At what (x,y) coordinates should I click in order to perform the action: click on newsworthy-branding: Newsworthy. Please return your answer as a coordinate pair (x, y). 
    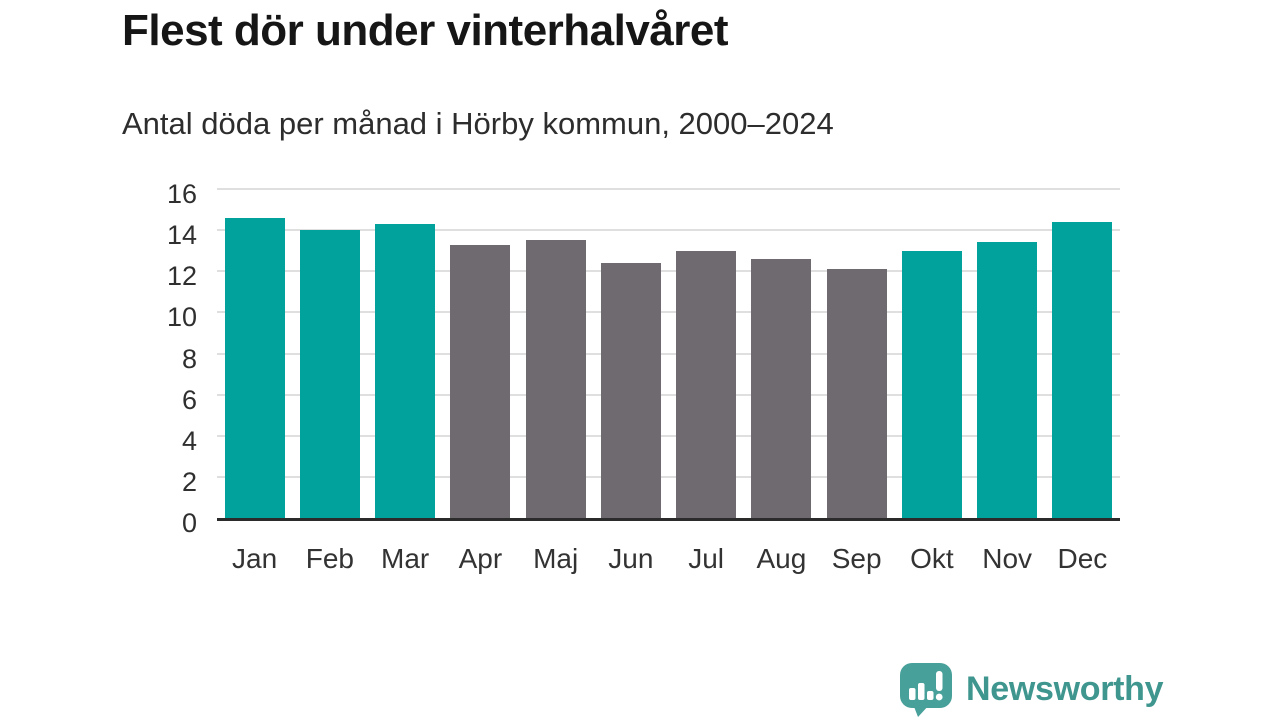
    Looking at the image, I should click on (1030, 689).